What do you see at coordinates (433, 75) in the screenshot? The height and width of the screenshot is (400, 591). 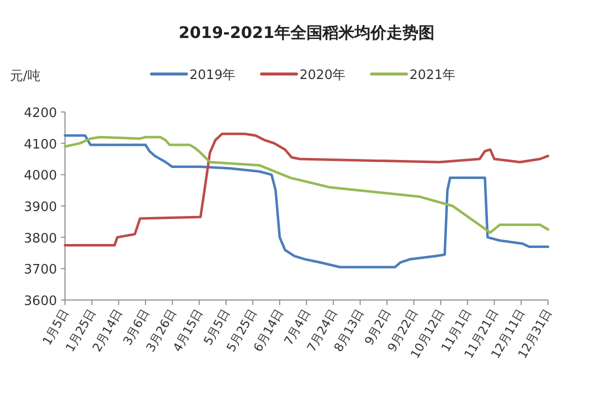 I see `legend-label: 2021年` at bounding box center [433, 75].